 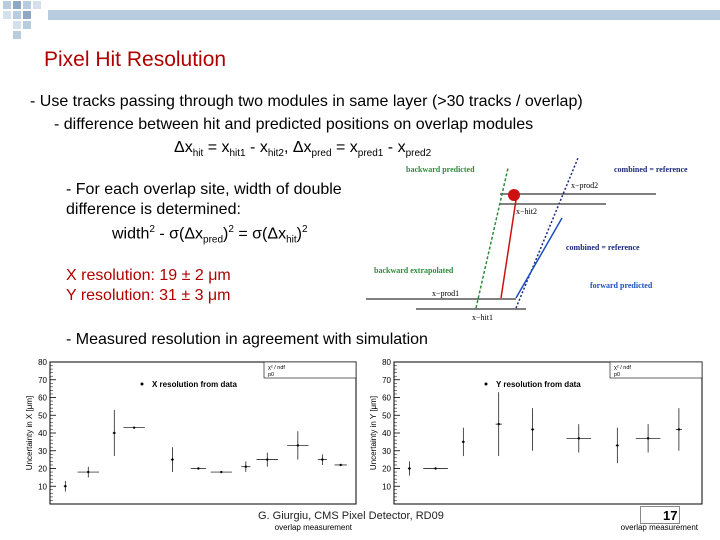 What do you see at coordinates (548, 433) in the screenshot?
I see `plot-frame` at bounding box center [548, 433].